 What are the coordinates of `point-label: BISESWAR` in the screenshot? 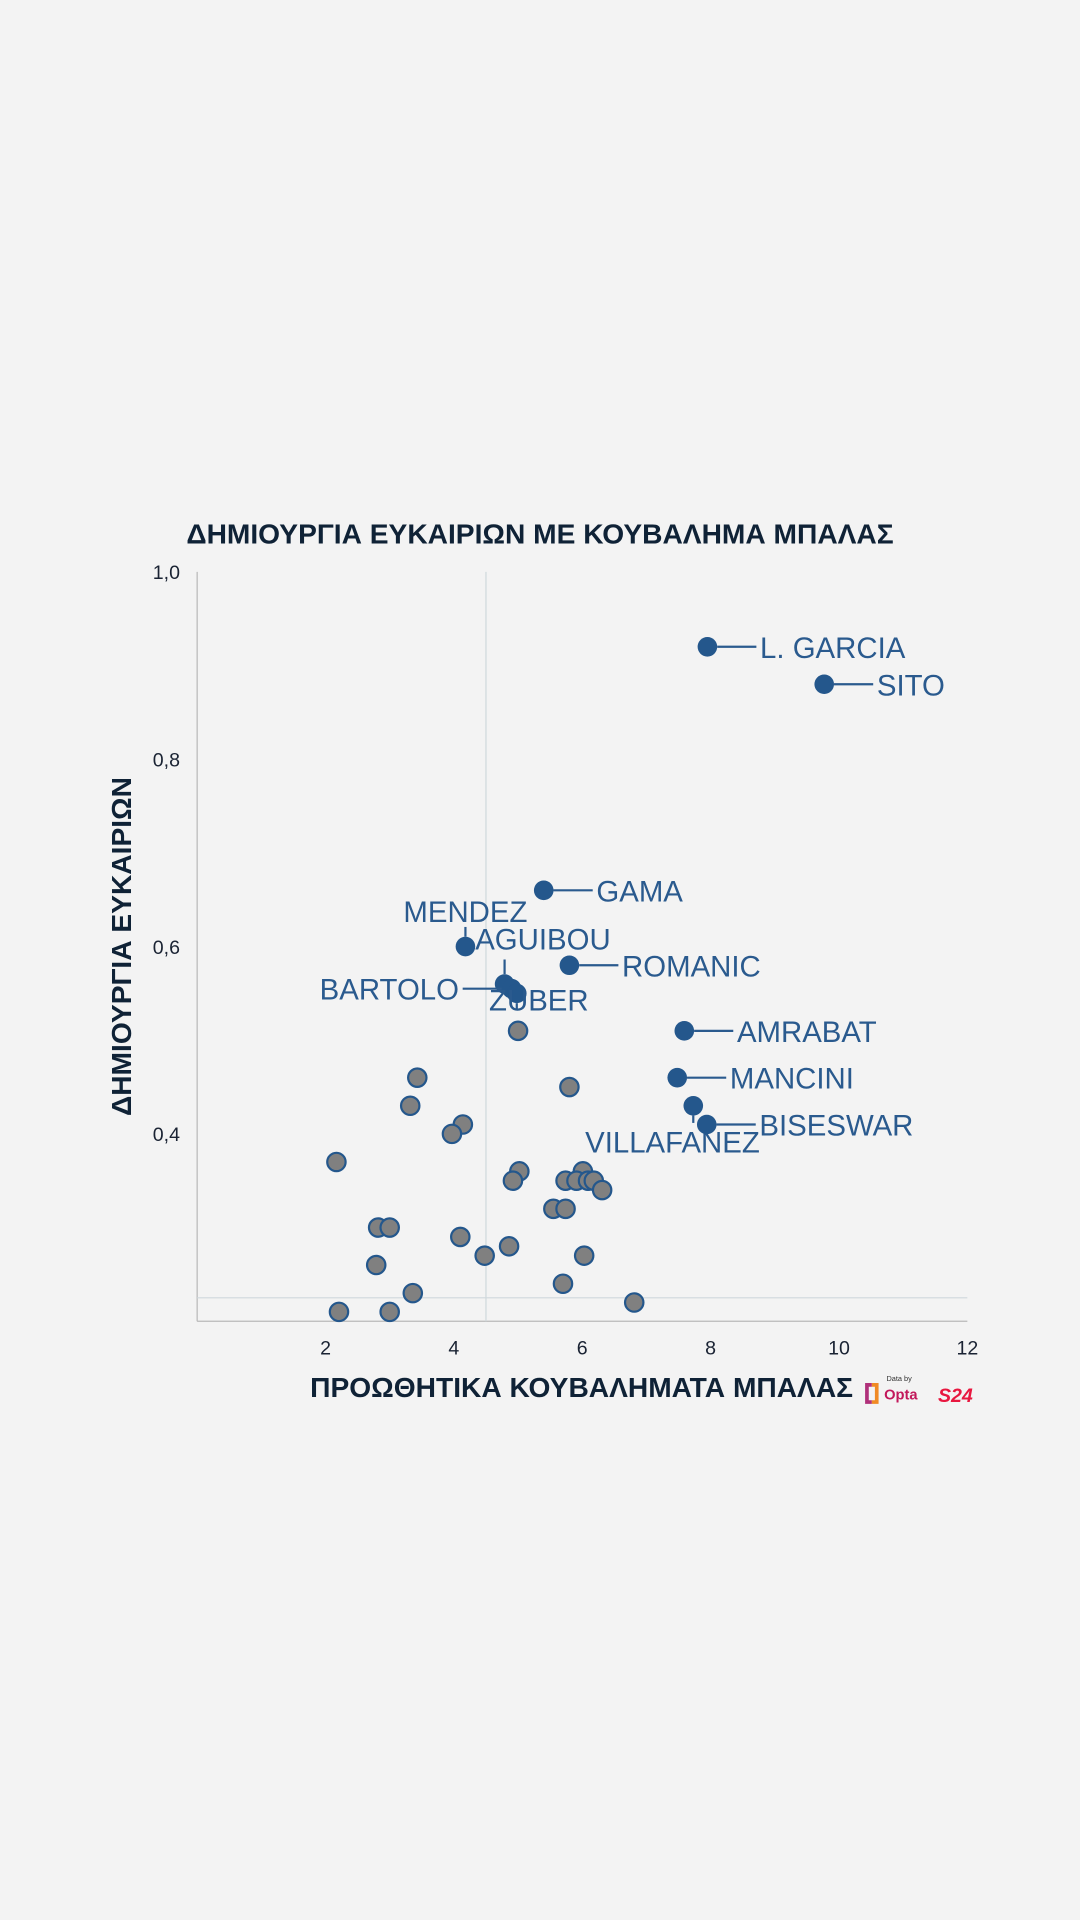 It's located at (836, 1126).